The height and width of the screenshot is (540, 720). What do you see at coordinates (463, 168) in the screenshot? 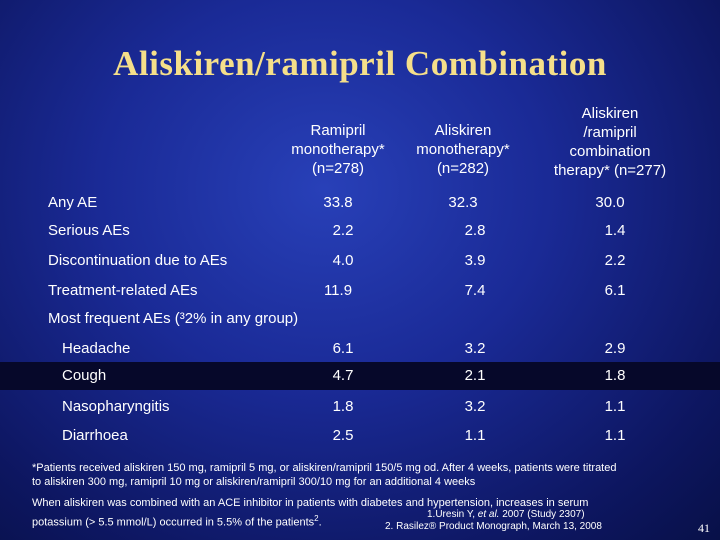
I see `column-header-line: (n=282)` at bounding box center [463, 168].